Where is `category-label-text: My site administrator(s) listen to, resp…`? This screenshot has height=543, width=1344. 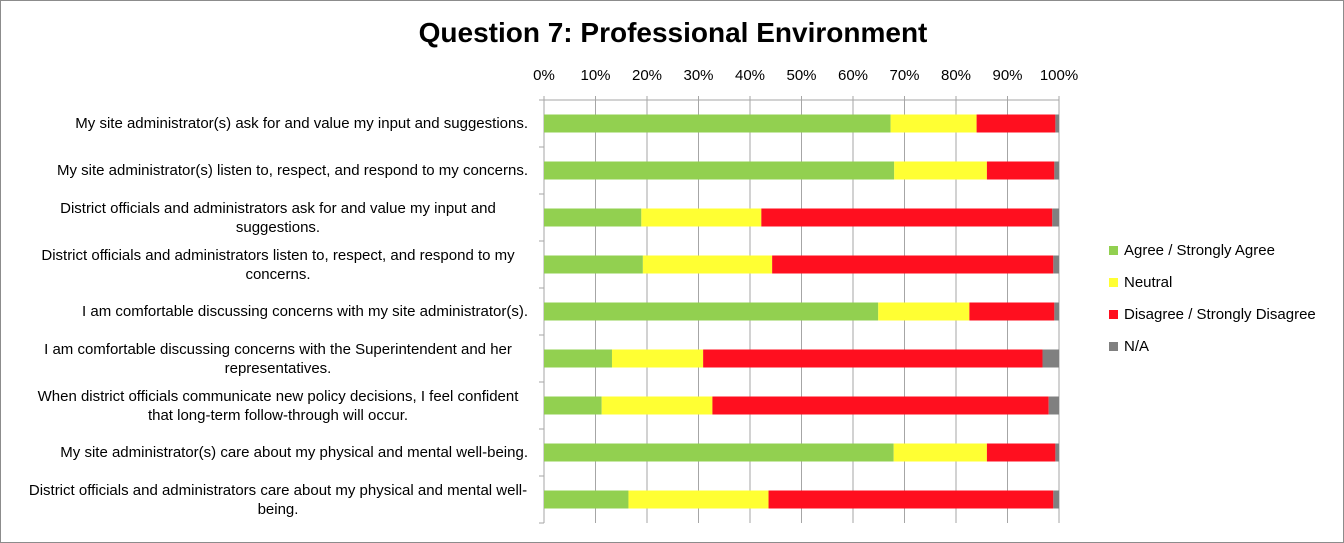 category-label-text: My site administrator(s) listen to, resp… is located at coordinates (292, 170).